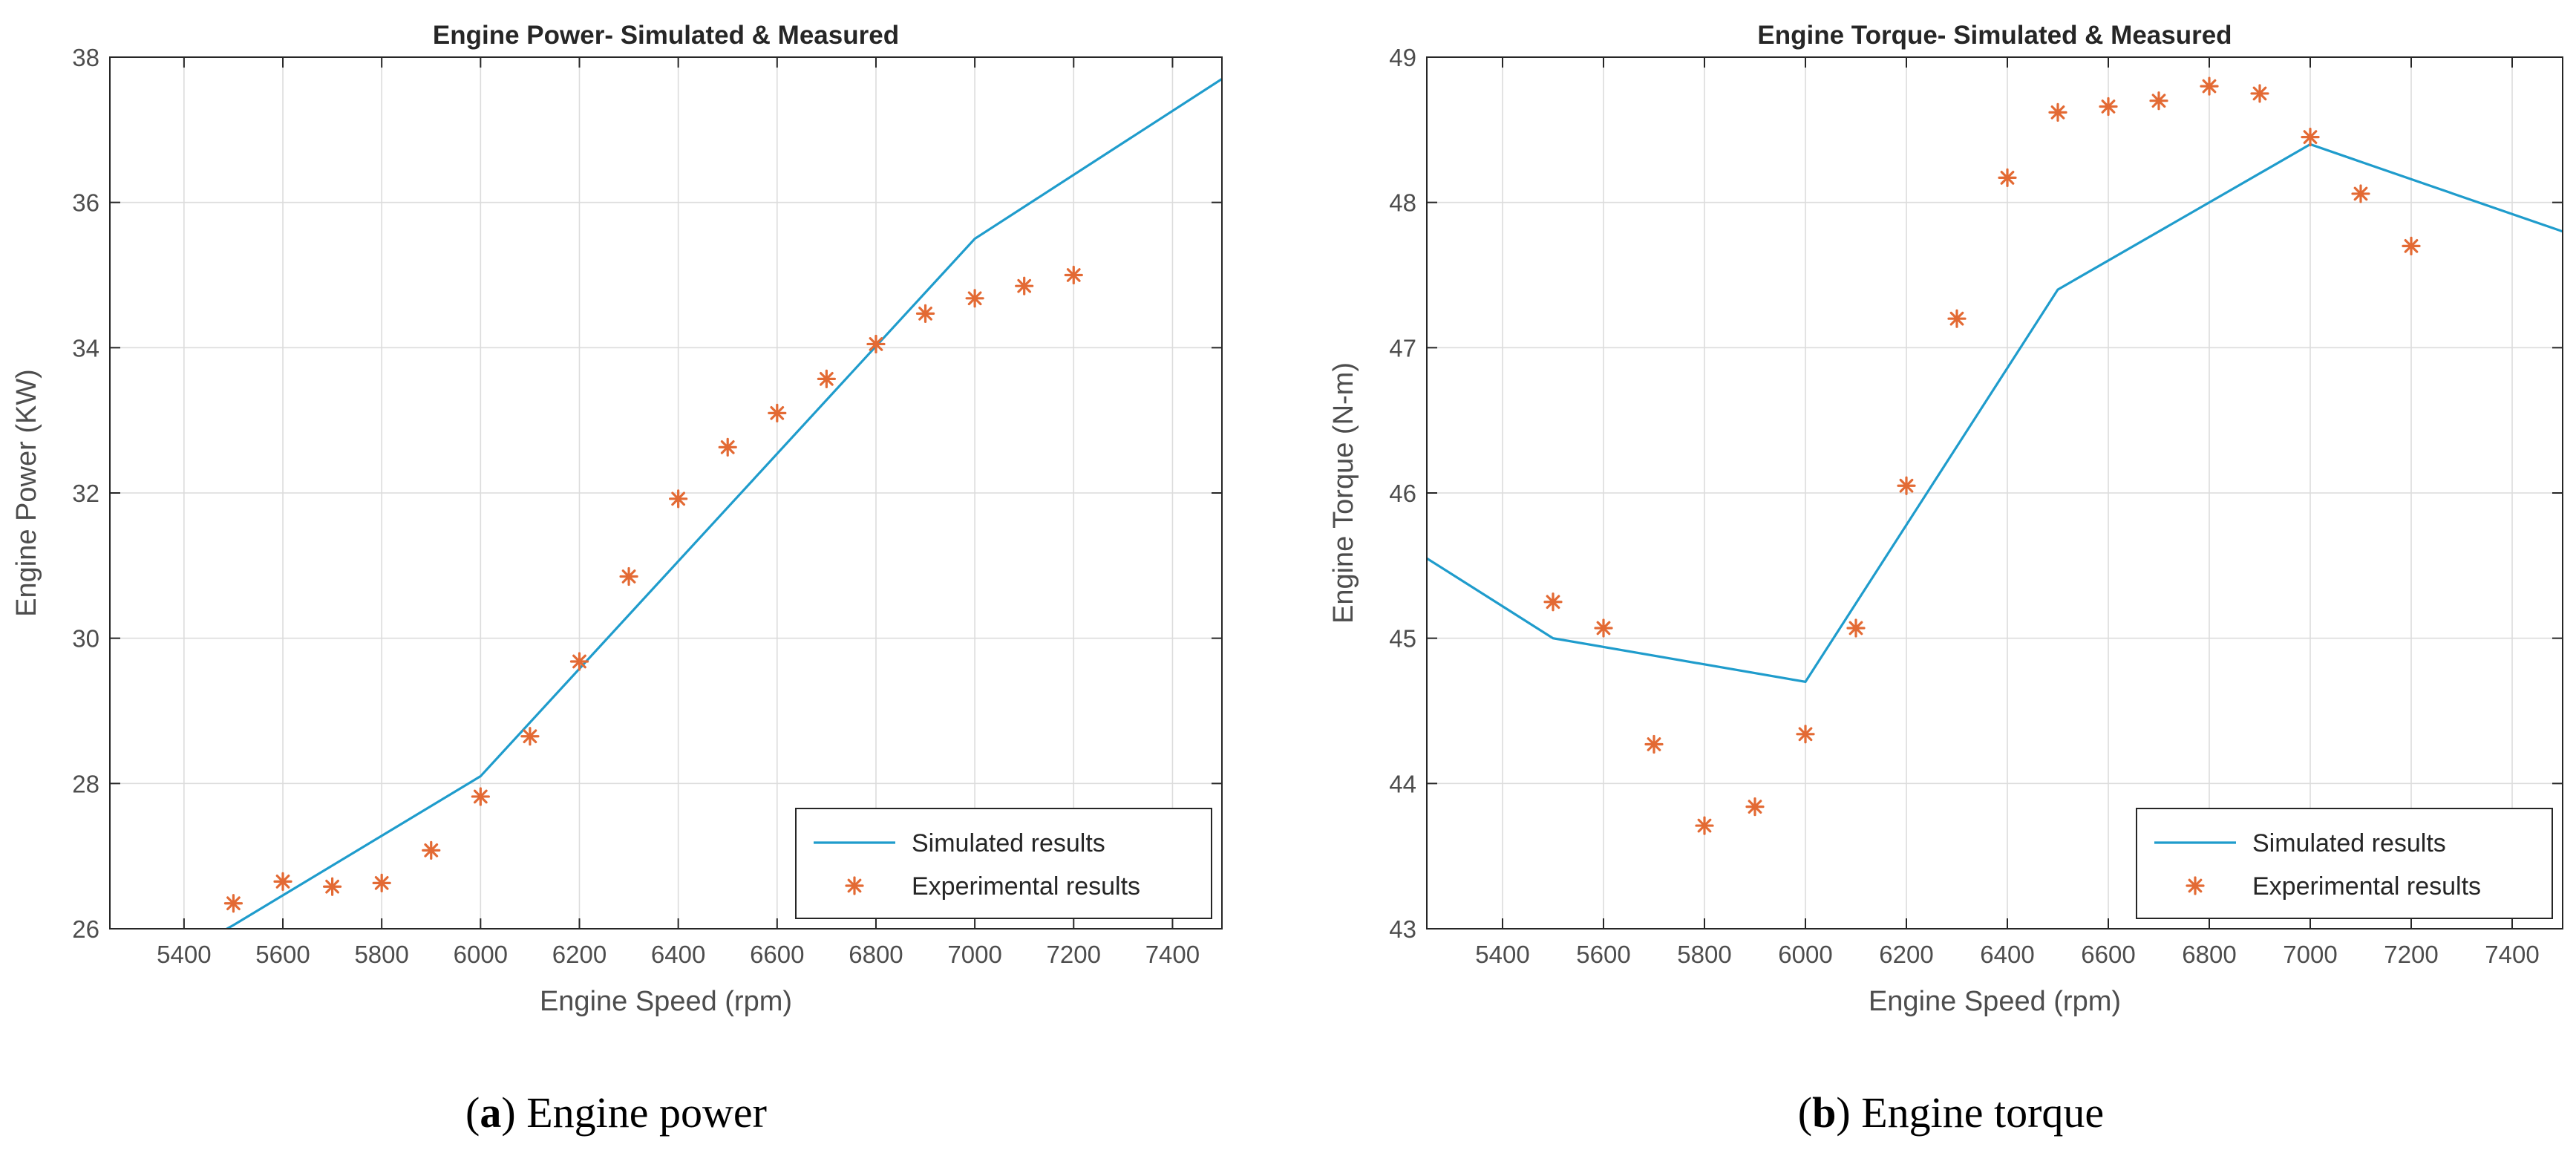  Describe the element at coordinates (85, 639) in the screenshot. I see `power-y-tick-label-30: 30` at that location.